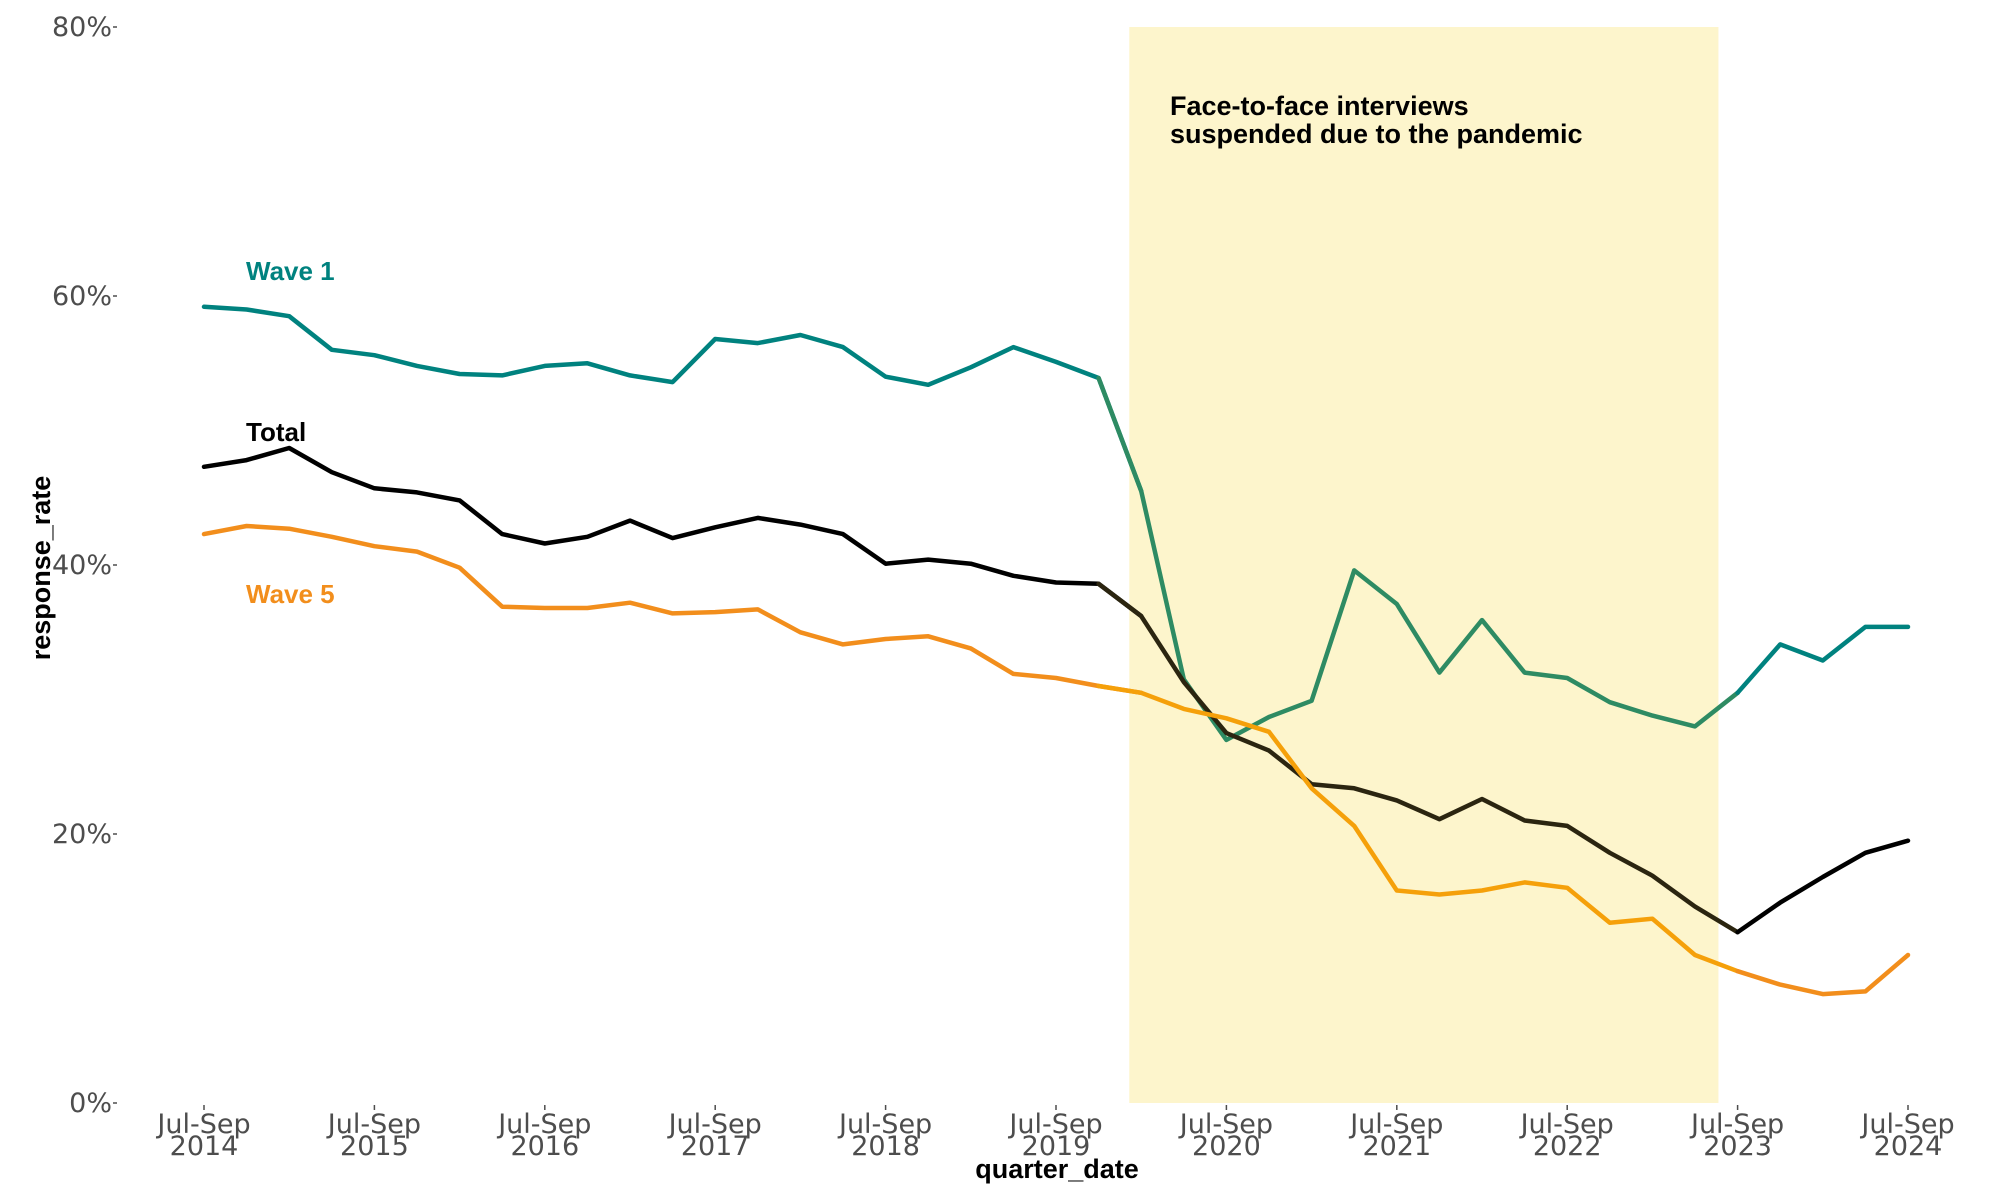  Describe the element at coordinates (672, 399) in the screenshot. I see `series-line-wave1-pre` at that location.